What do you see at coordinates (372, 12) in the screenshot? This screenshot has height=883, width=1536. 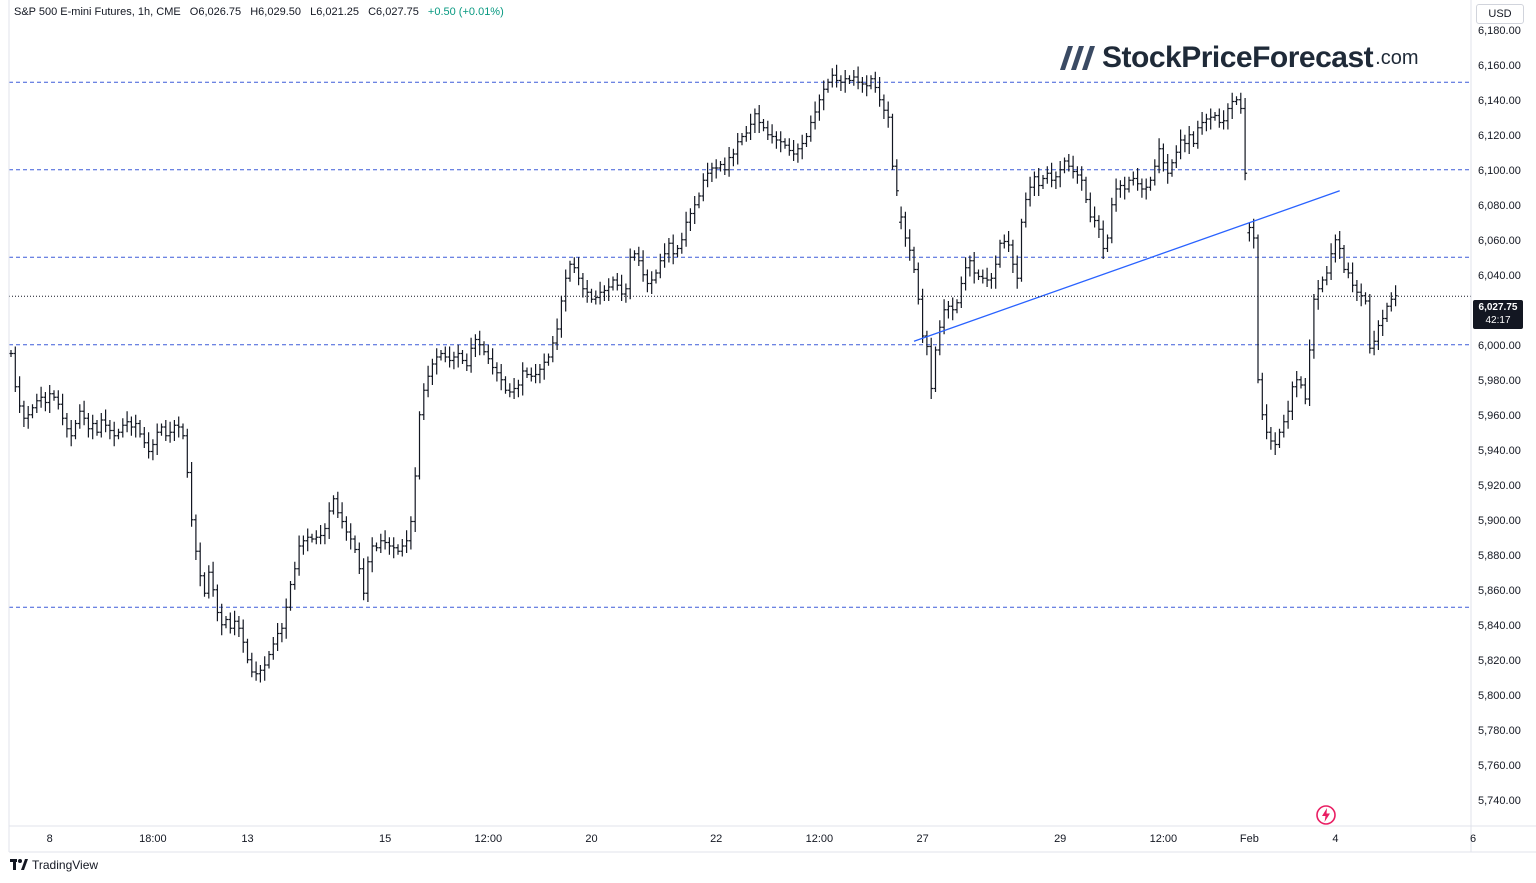 I see `close-label: C` at bounding box center [372, 12].